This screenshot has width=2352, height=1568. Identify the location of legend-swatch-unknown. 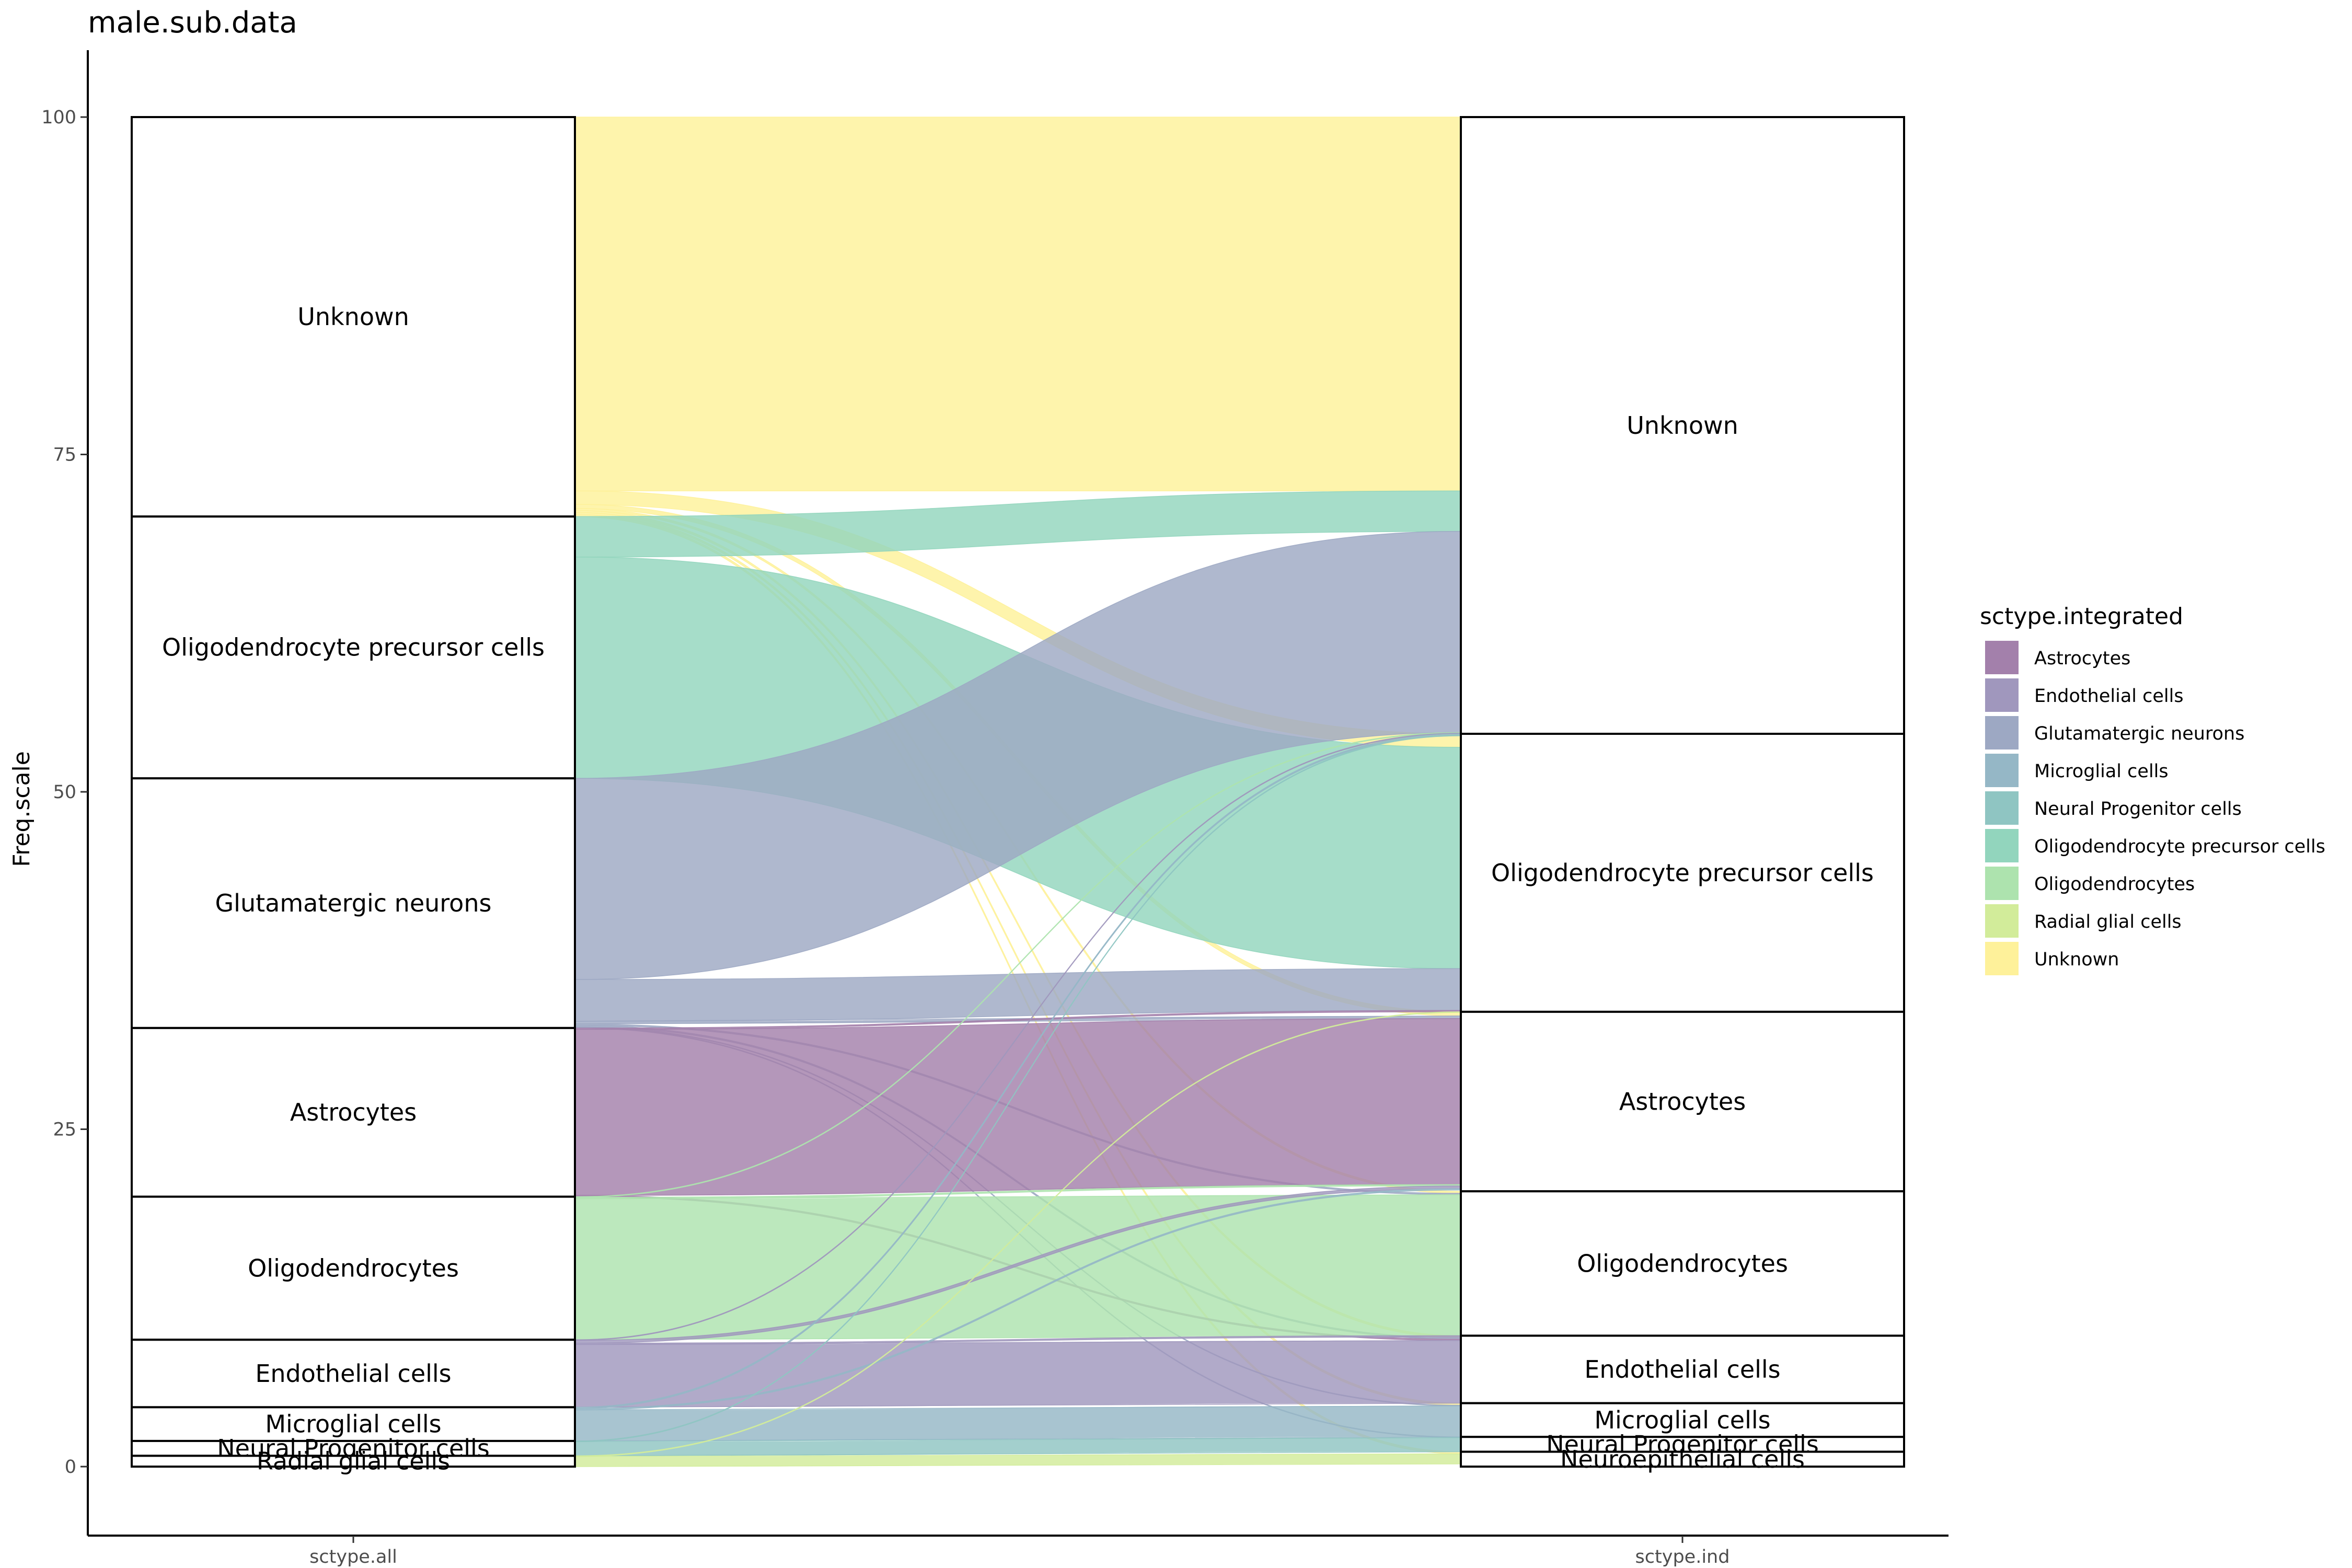
(2002, 958).